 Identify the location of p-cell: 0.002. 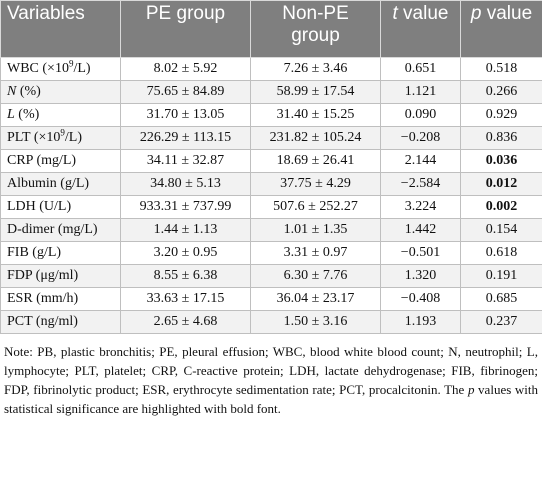
(501, 207).